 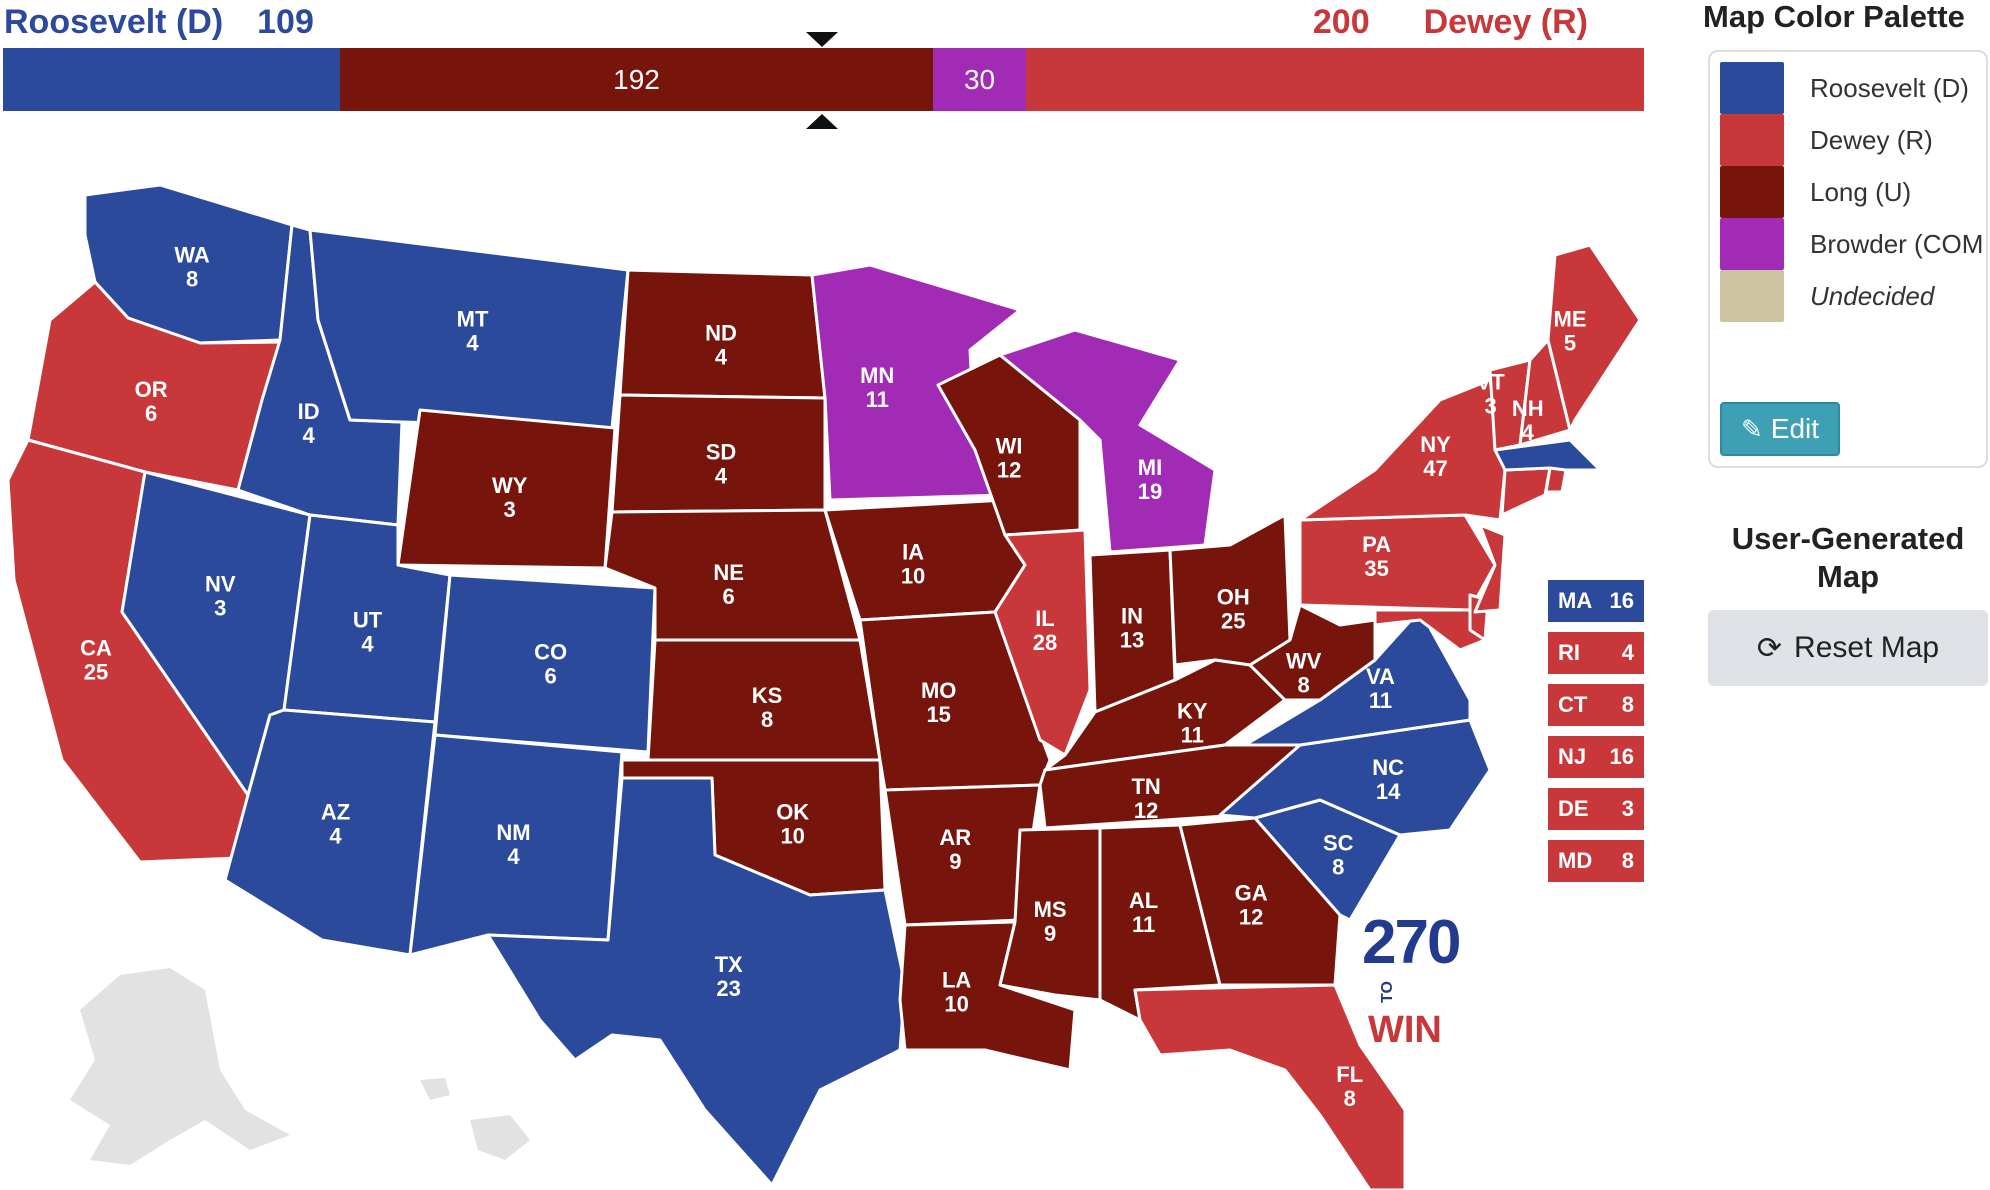 I want to click on user-map-title-line2: Map, so click(x=1848, y=576).